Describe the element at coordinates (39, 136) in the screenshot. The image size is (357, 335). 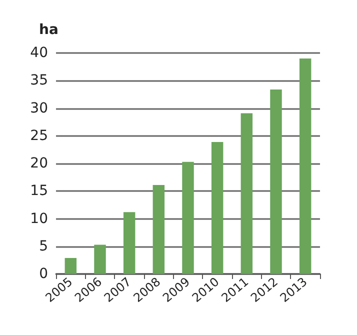
I see `y-tick-label: 25` at that location.